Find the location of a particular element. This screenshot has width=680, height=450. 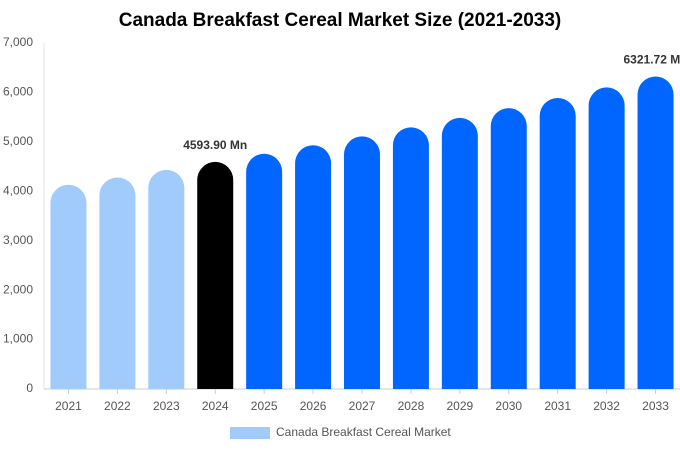

y-tick-label: 1,000 is located at coordinates (18, 339).